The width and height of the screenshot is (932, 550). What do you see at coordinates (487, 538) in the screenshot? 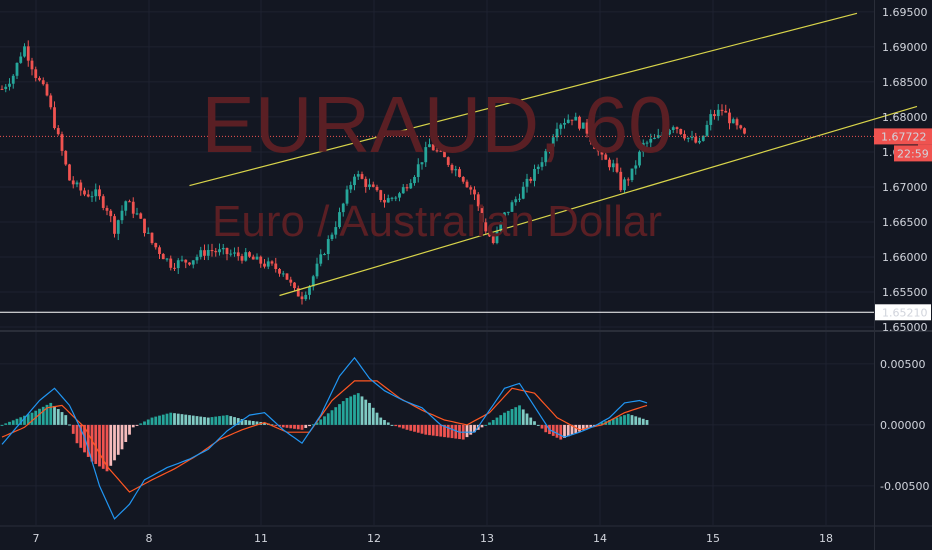
I see `time-axis-label: 13` at bounding box center [487, 538].